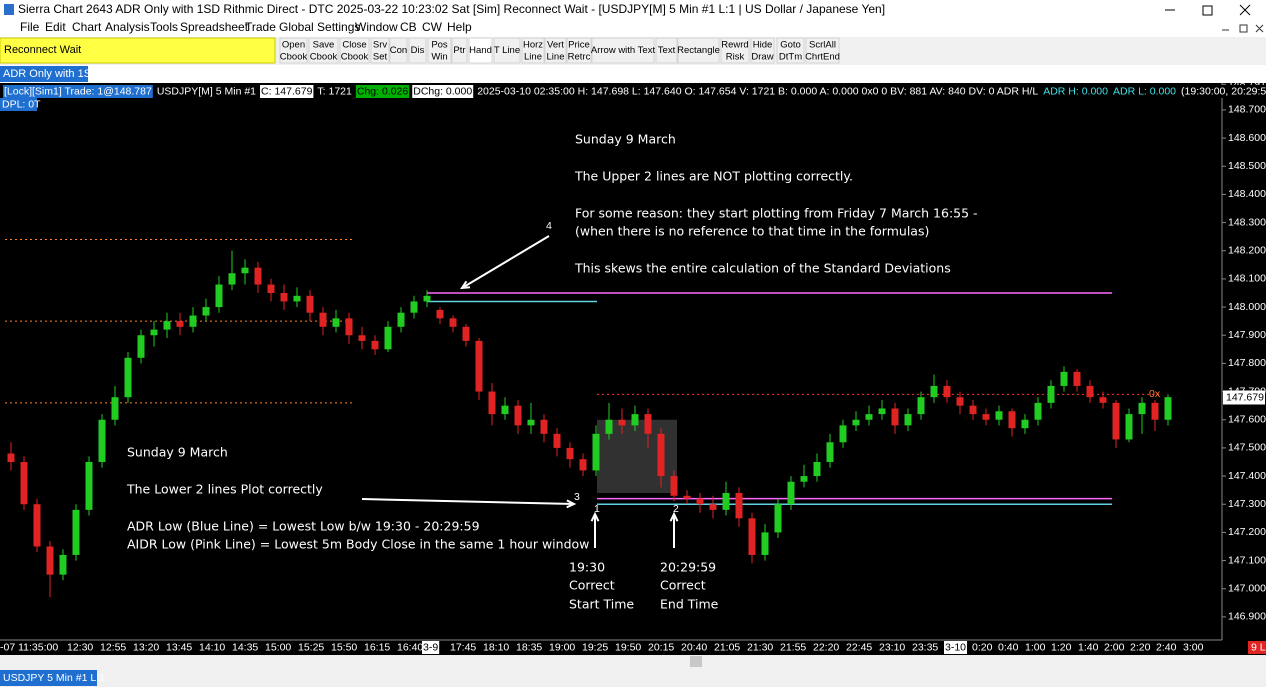 The width and height of the screenshot is (1266, 687). What do you see at coordinates (822, 57) in the screenshot?
I see `toolbar-button-label: ChrtEnd` at bounding box center [822, 57].